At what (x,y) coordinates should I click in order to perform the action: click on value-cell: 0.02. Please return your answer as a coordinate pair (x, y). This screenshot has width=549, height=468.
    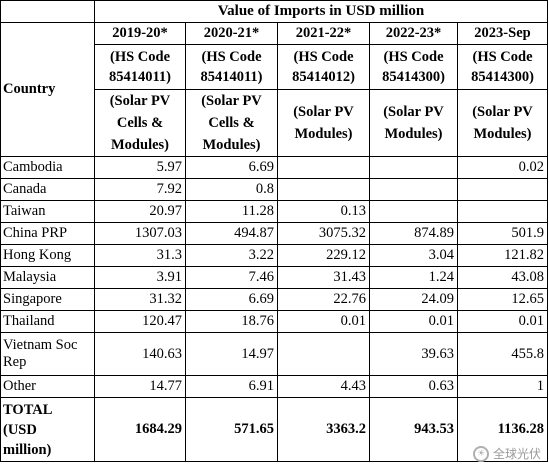
    Looking at the image, I should click on (502, 167).